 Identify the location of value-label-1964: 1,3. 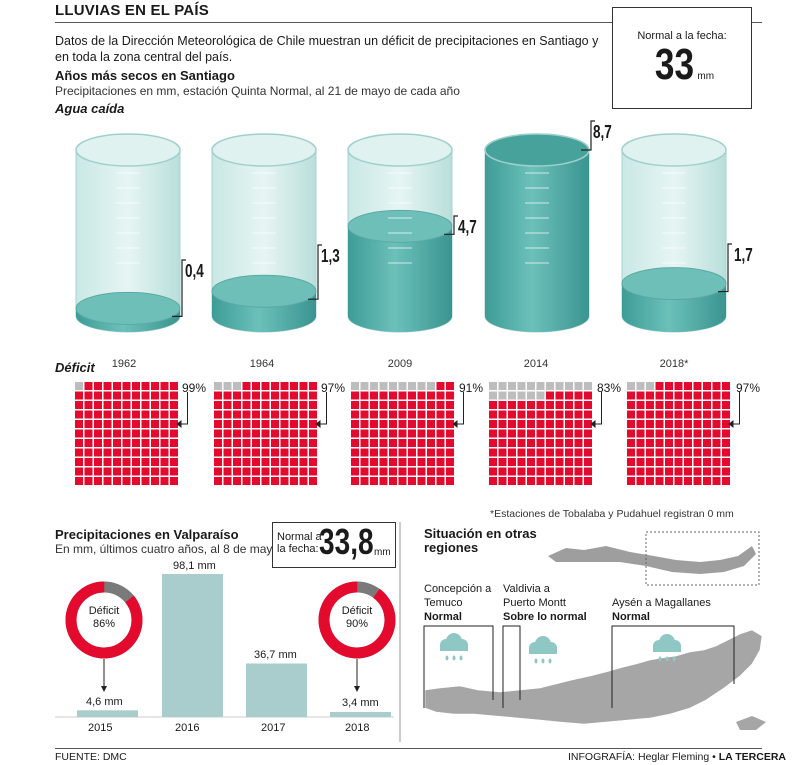
(330, 256).